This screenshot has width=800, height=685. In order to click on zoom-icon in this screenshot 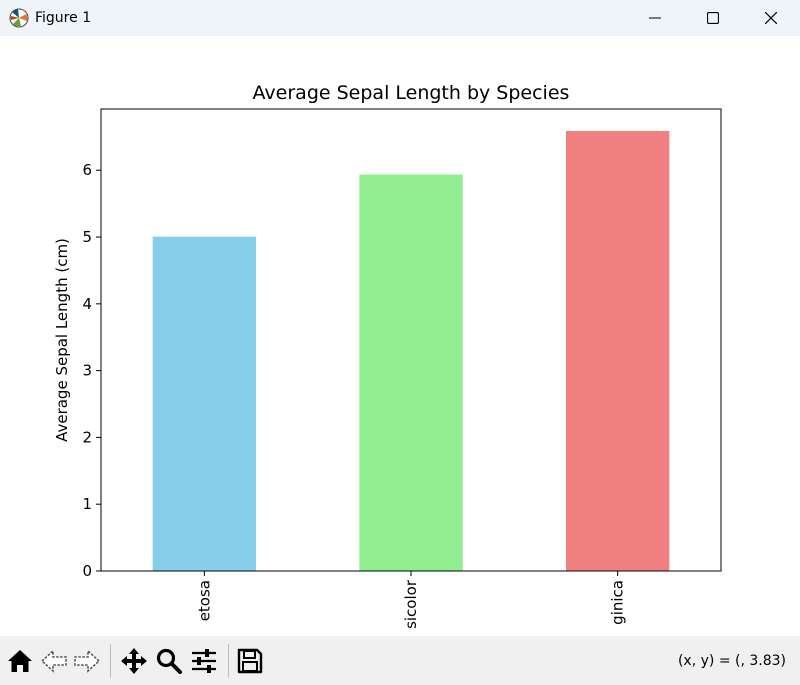, I will do `click(169, 661)`.